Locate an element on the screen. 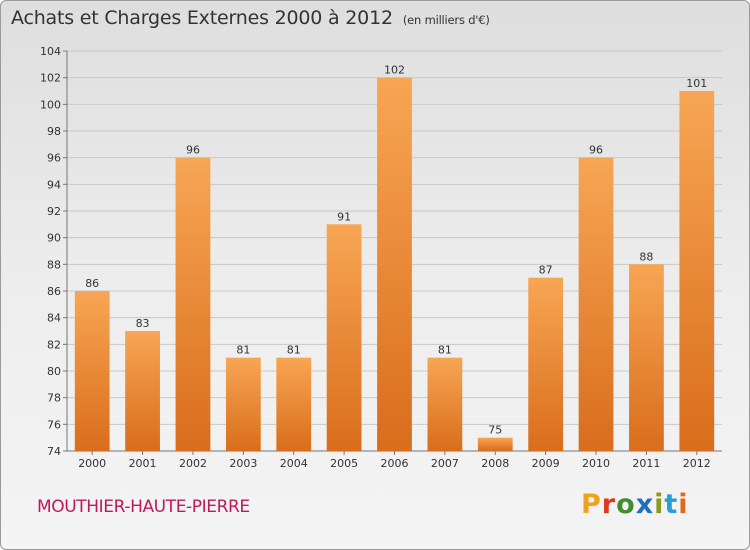 The height and width of the screenshot is (550, 750). x-tick-label: 2004 is located at coordinates (294, 463).